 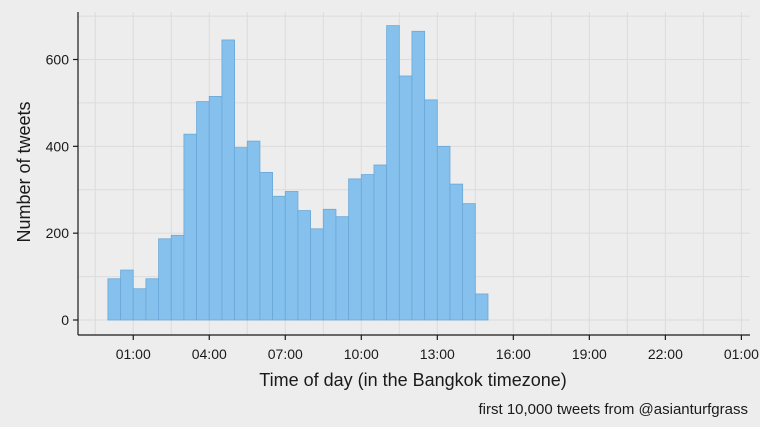 What do you see at coordinates (58, 233) in the screenshot?
I see `y-tick-label: 200` at bounding box center [58, 233].